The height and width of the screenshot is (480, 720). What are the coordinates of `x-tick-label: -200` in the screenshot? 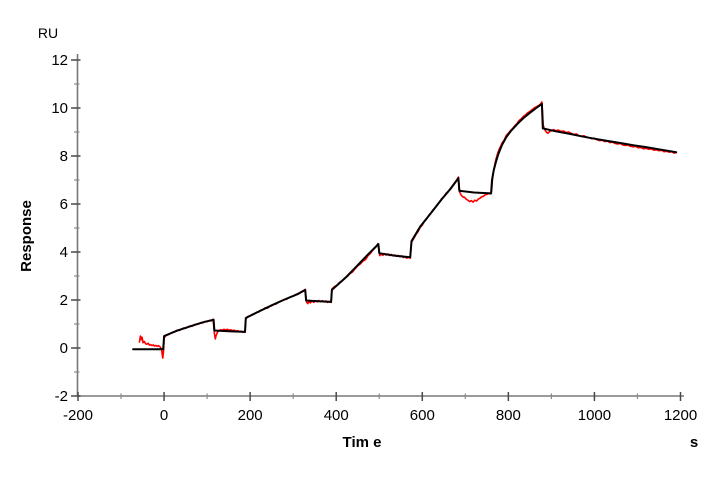 It's located at (78, 415).